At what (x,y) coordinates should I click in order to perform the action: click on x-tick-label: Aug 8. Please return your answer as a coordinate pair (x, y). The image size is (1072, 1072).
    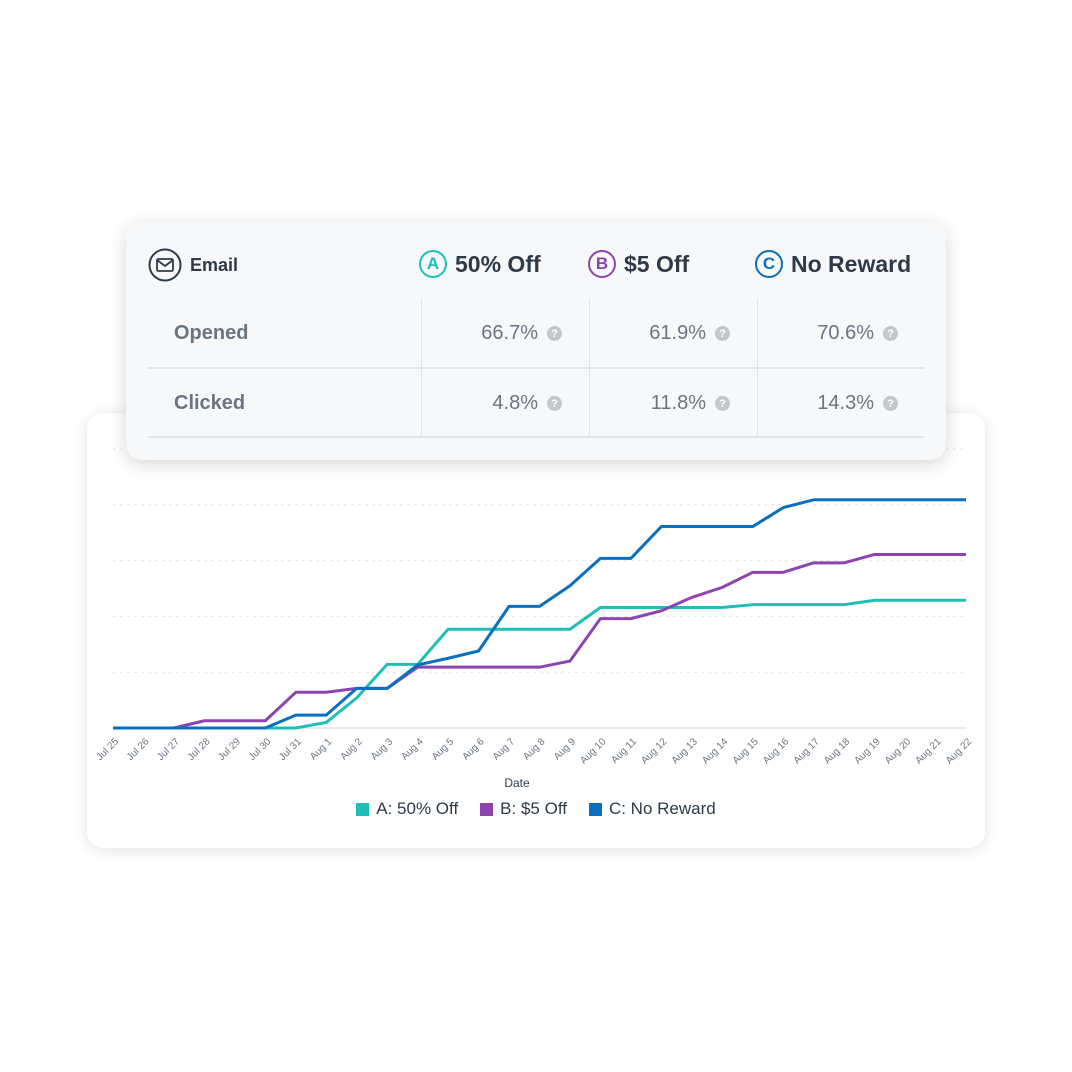
    Looking at the image, I should click on (534, 749).